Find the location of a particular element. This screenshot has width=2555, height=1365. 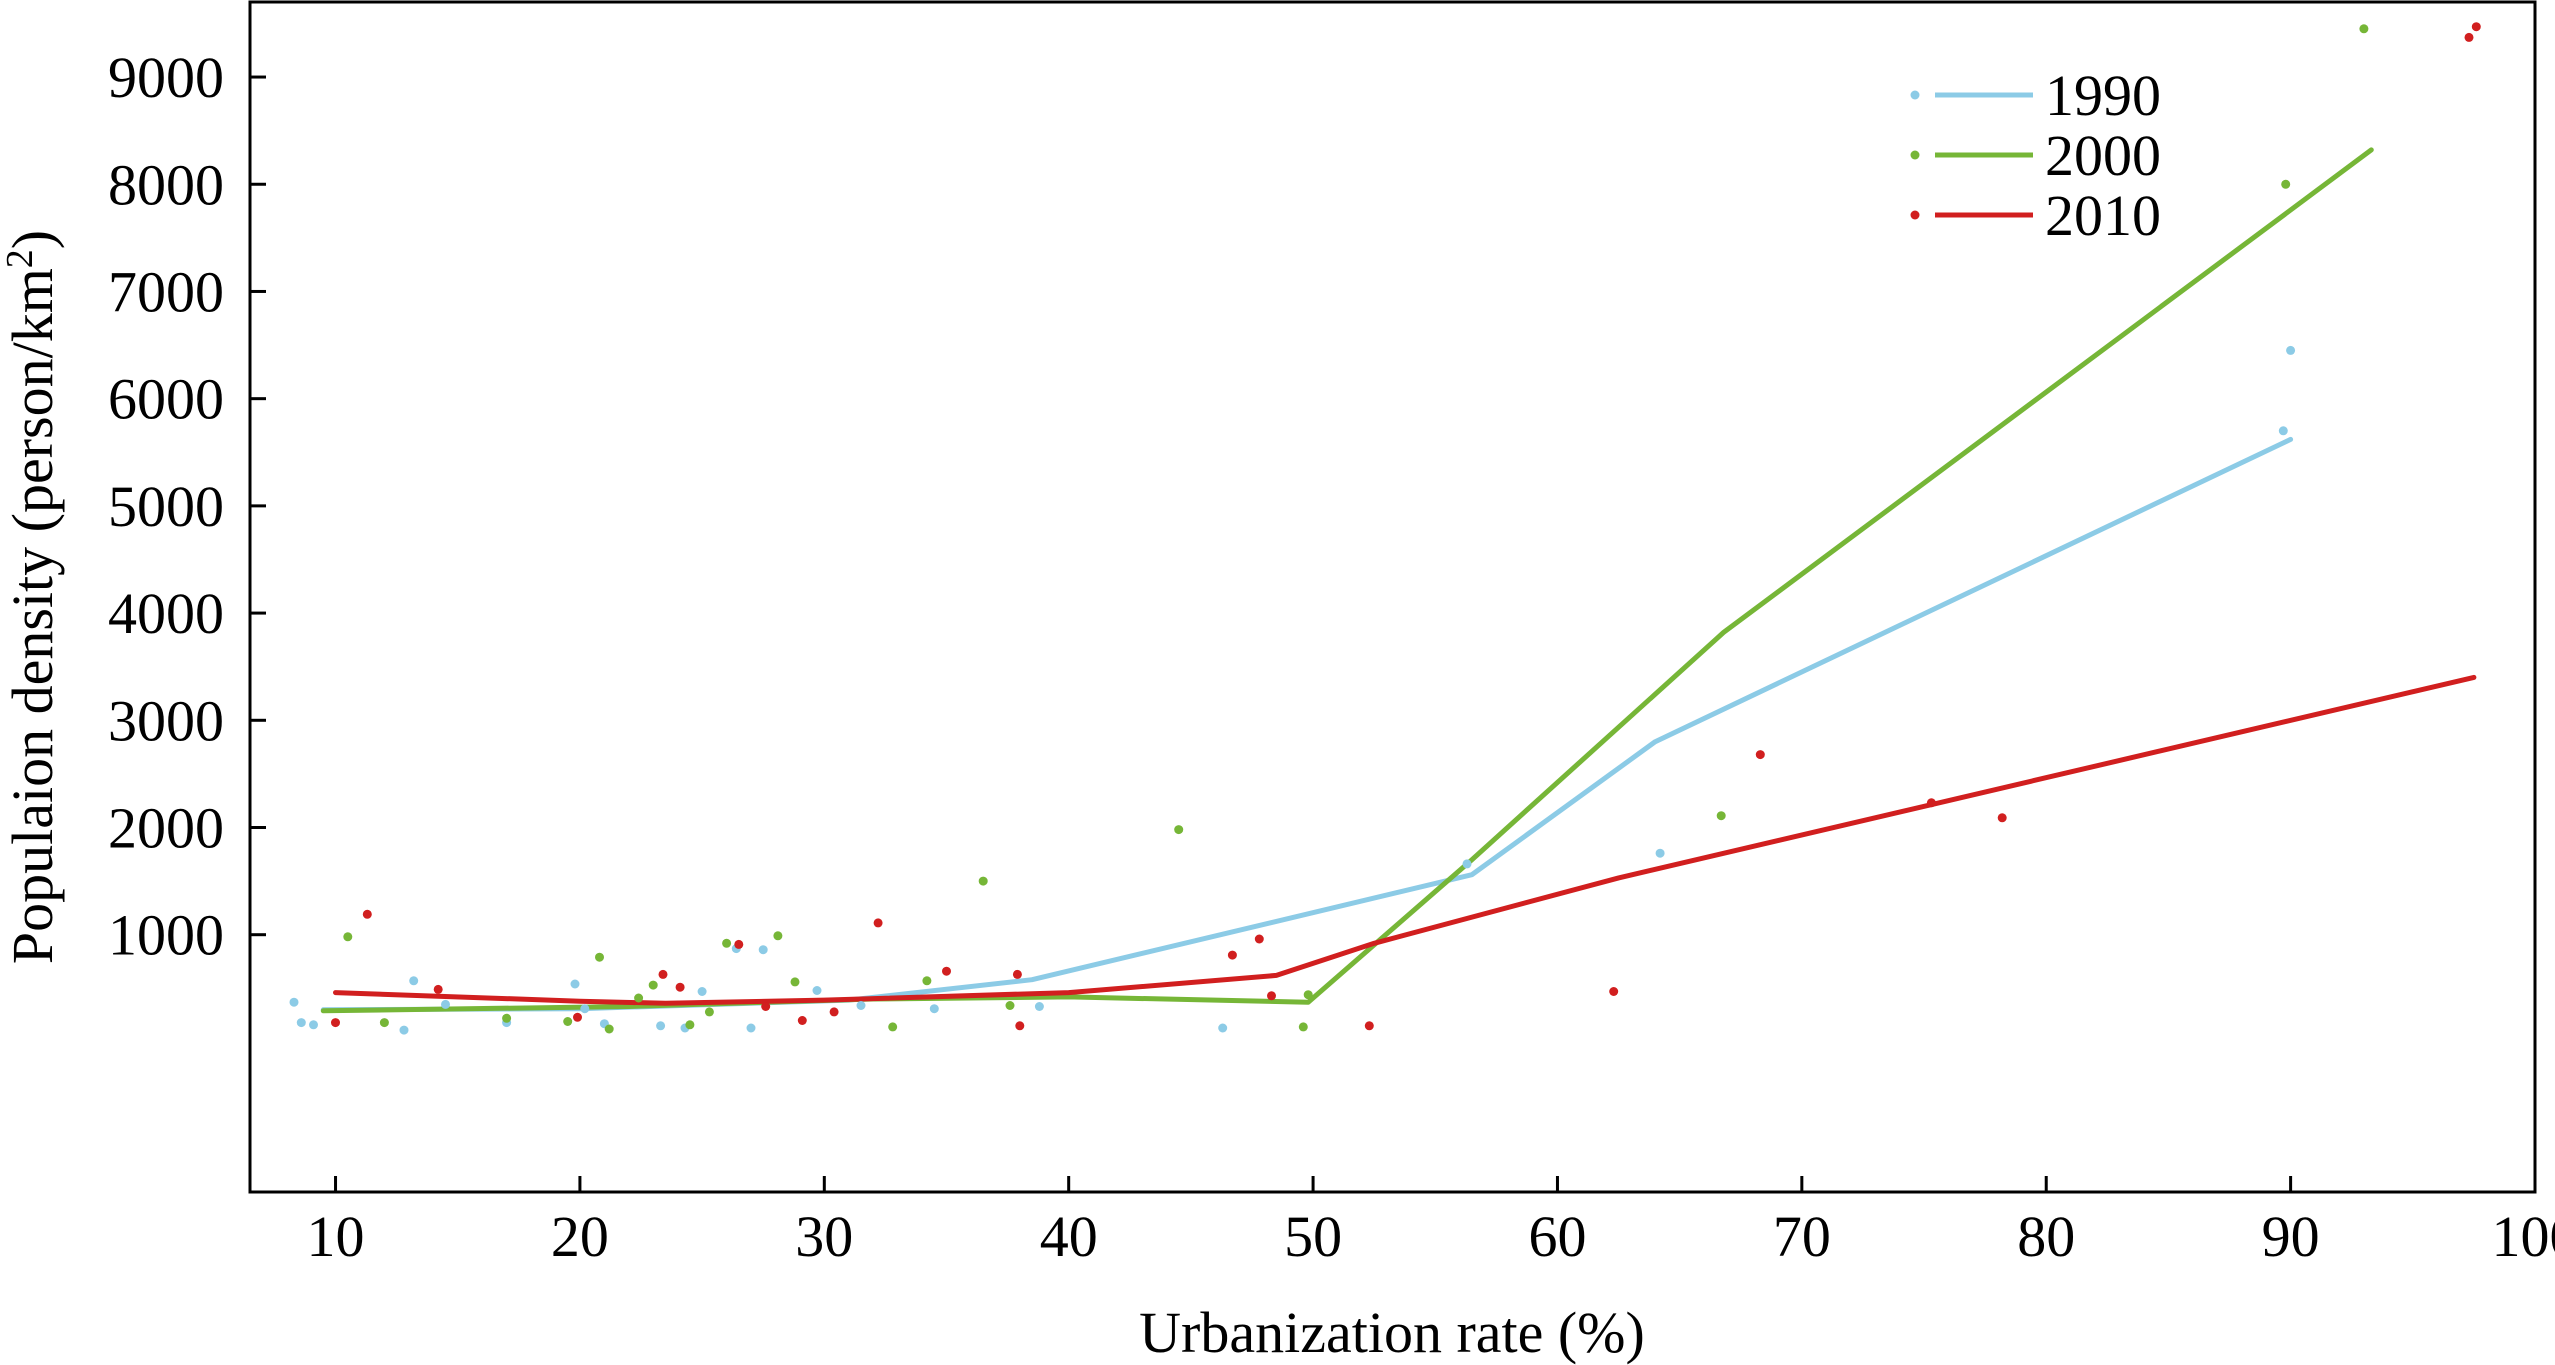

x-tick-label-20: 20 is located at coordinates (580, 1236).